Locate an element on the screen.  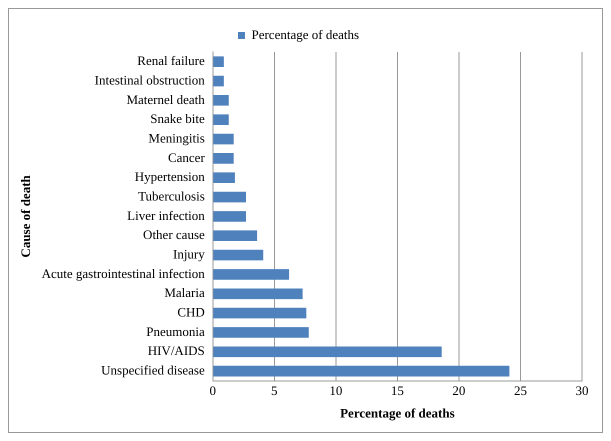
x-tick-label: 25 is located at coordinates (520, 390).